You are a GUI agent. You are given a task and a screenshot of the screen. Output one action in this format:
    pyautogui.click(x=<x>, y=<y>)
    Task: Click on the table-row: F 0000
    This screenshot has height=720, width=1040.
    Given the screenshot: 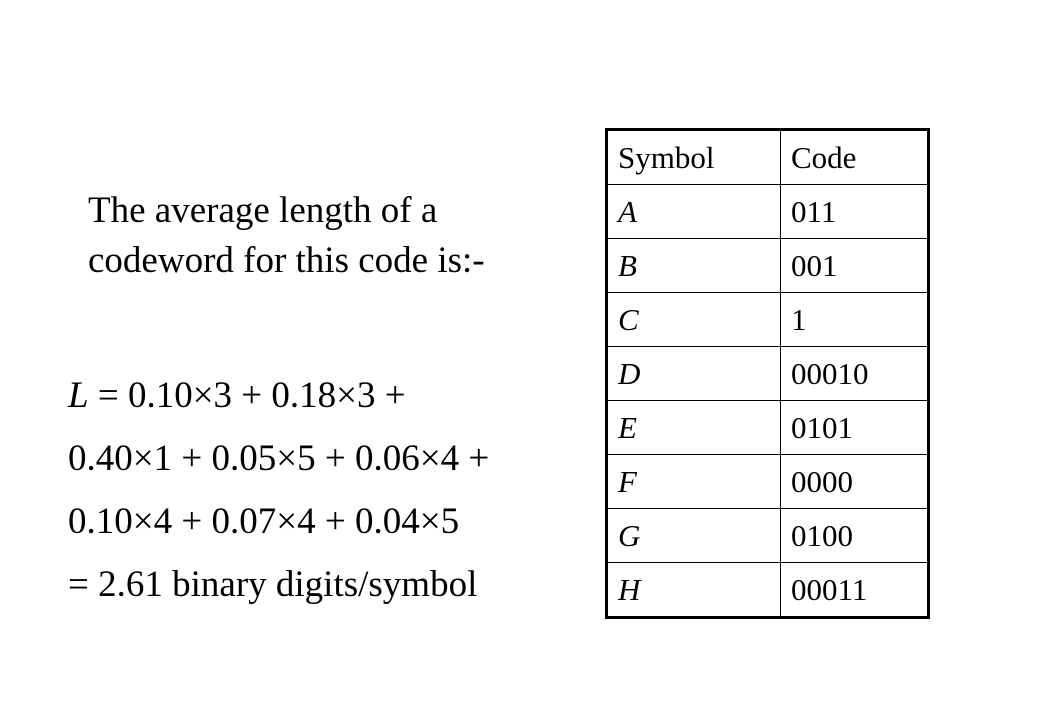 What is the action you would take?
    pyautogui.click(x=767, y=481)
    